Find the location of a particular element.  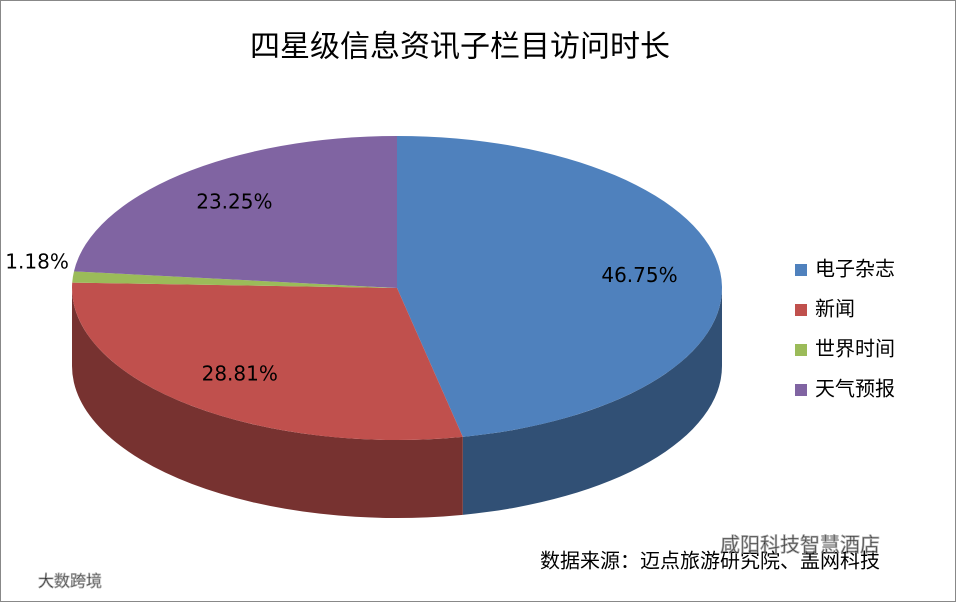

data-label: 28.81% is located at coordinates (240, 374).